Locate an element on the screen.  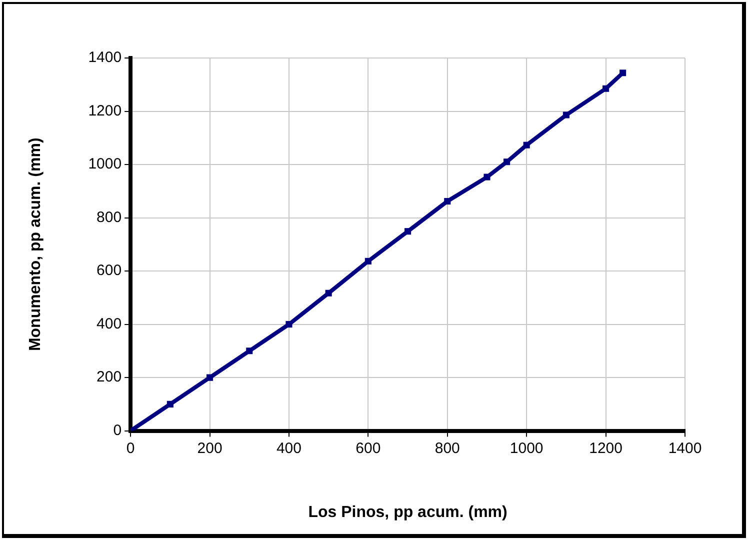
y-tick-label: 600 is located at coordinates (109, 271).